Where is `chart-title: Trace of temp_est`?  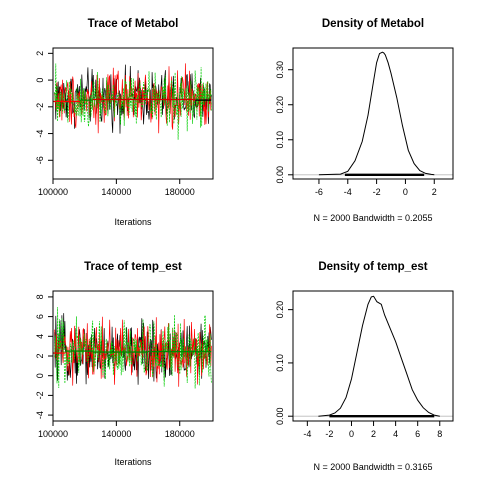
chart-title: Trace of temp_est is located at coordinates (133, 267).